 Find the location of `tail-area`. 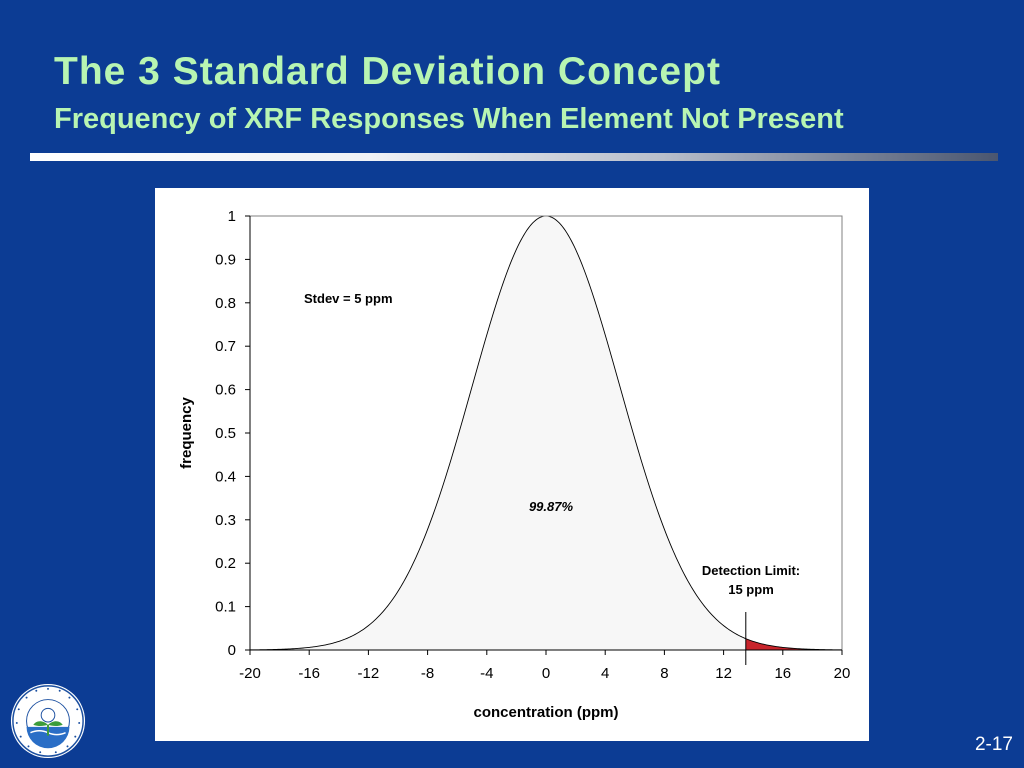

tail-area is located at coordinates (793, 644).